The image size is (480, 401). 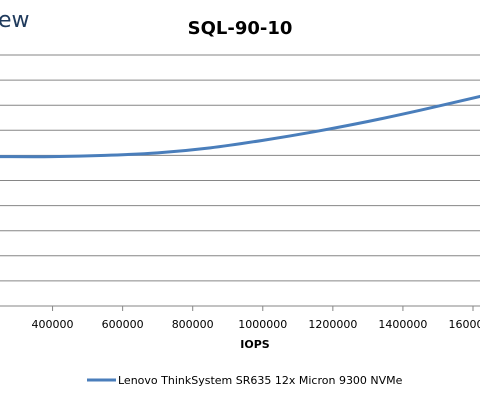 What do you see at coordinates (240, 28) in the screenshot?
I see `chart-title: SQL-90-10` at bounding box center [240, 28].